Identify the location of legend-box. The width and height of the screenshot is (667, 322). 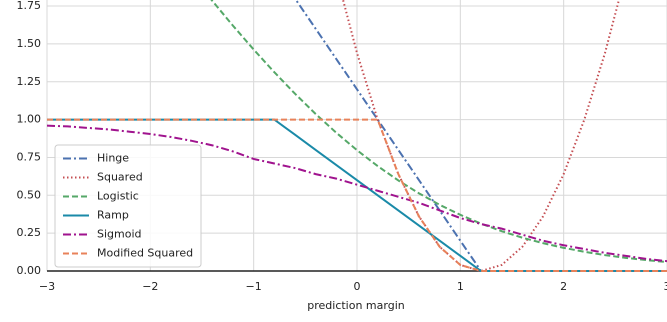
(128, 206).